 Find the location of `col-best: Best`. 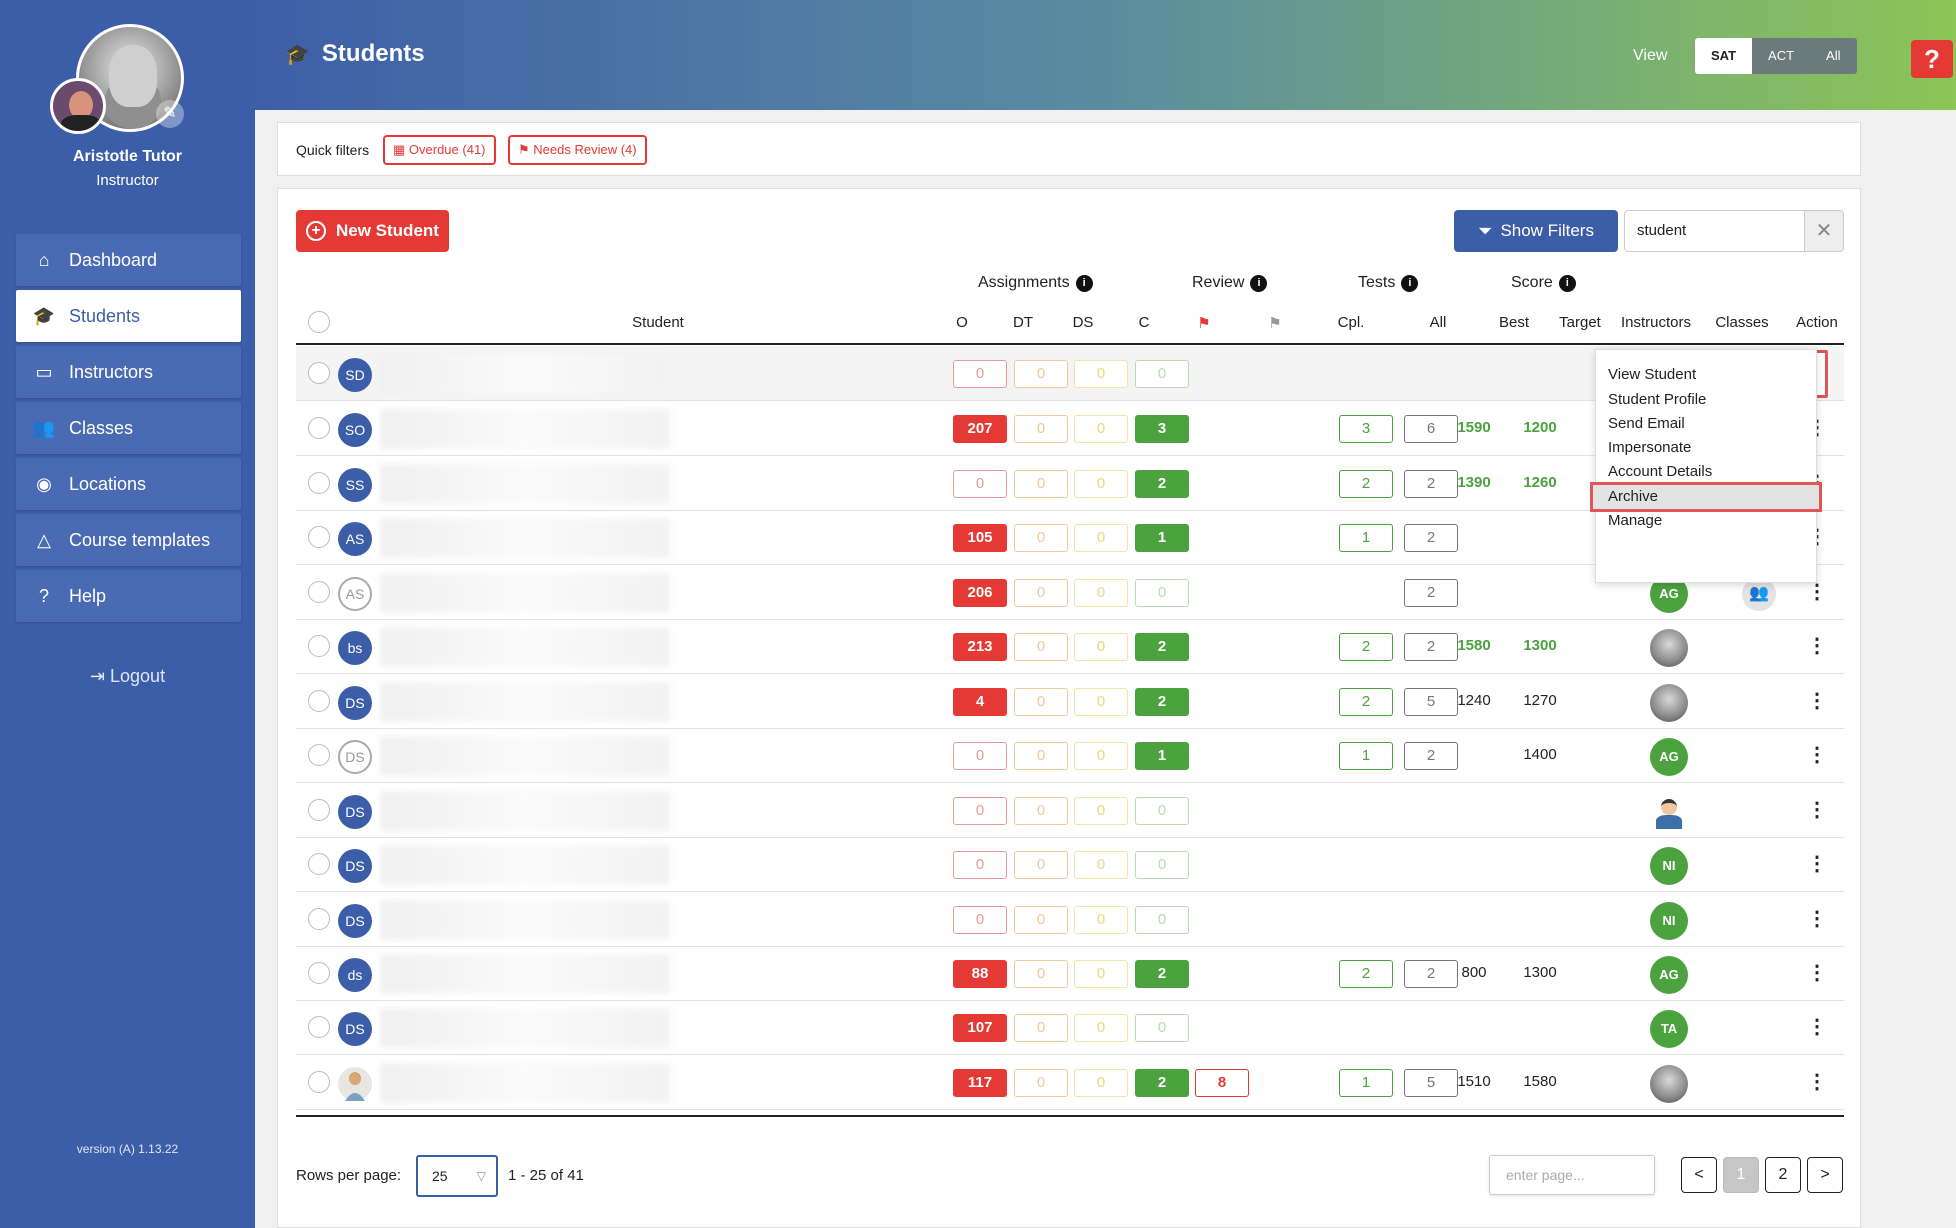

col-best: Best is located at coordinates (1513, 322).